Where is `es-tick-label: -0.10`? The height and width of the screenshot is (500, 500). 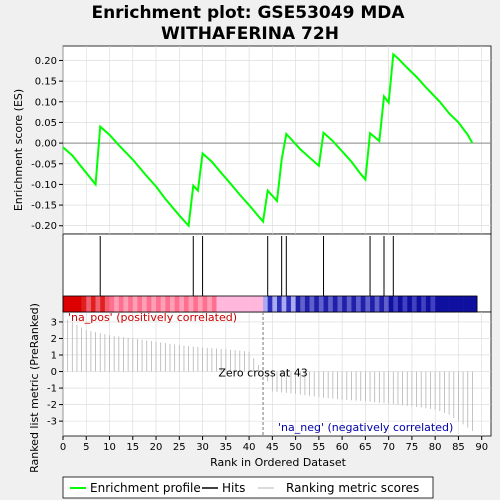
es-tick-label: -0.10 is located at coordinates (44, 185).